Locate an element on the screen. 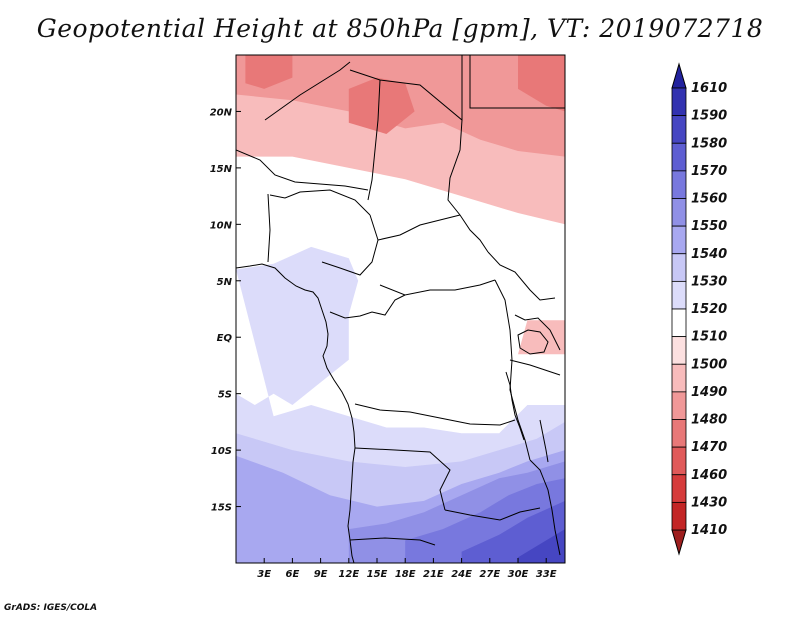 The height and width of the screenshot is (618, 800). border-mali-niger is located at coordinates (302, 170).